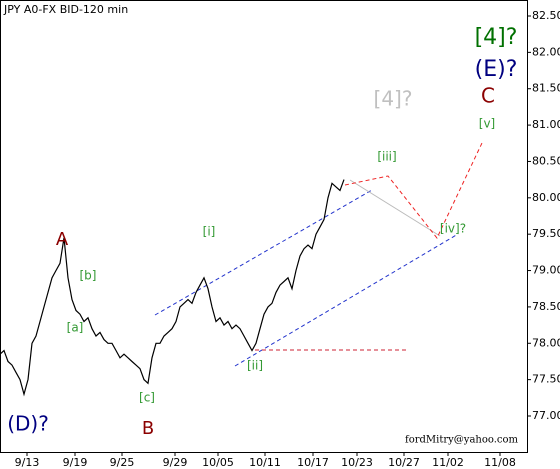 This screenshot has width=560, height=469. Describe the element at coordinates (546, 270) in the screenshot. I see `y-tick-label: 79.00` at that location.